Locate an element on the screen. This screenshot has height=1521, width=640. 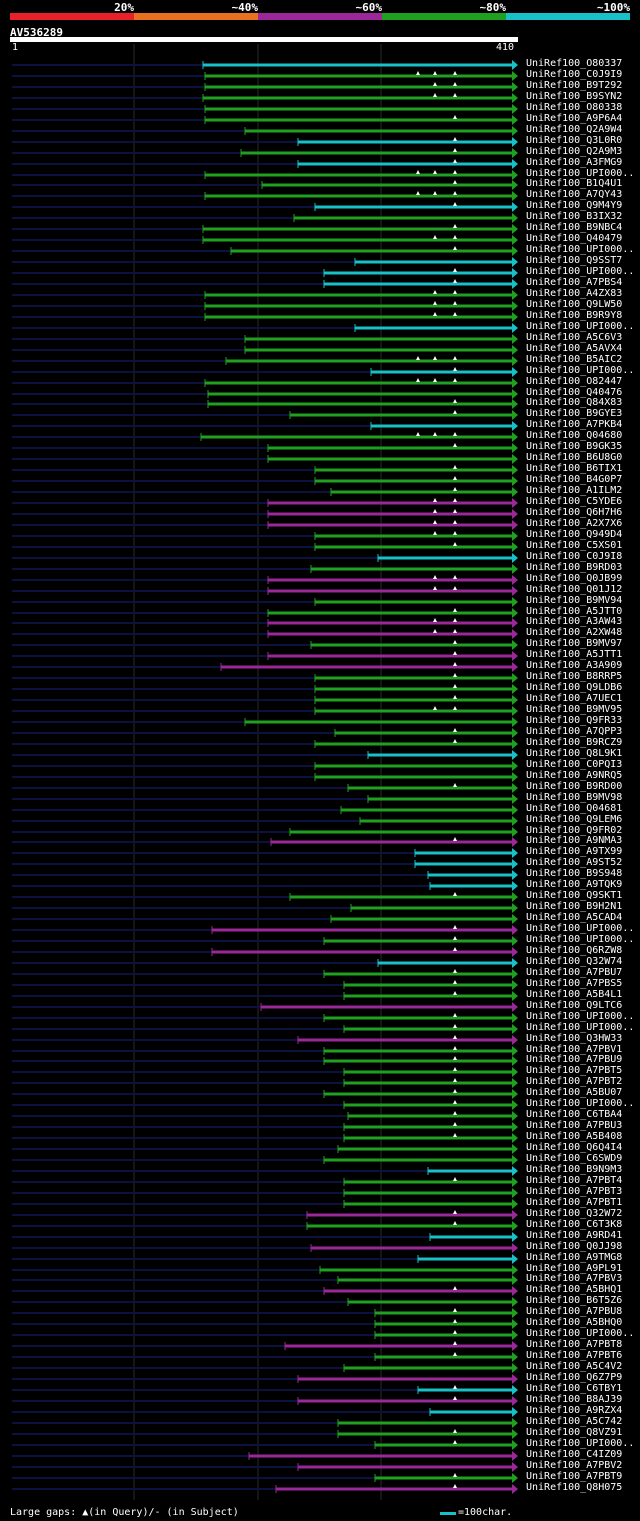
hit-name-link: UniRef100_A9NMA3 is located at coordinates (574, 840).